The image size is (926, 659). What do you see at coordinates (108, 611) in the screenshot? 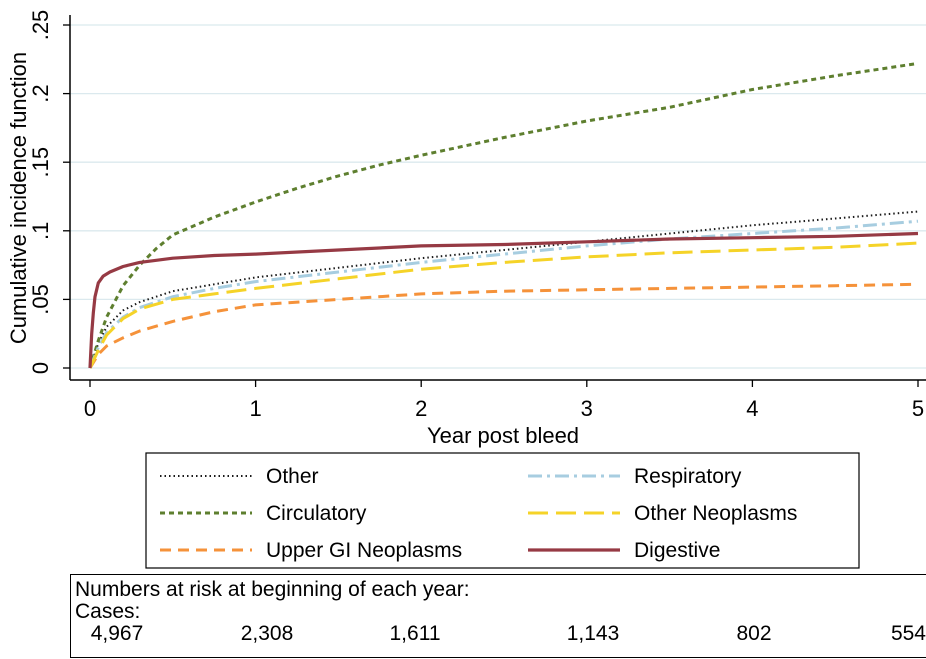
I see `risk-table-group-label: Cases:` at bounding box center [108, 611].